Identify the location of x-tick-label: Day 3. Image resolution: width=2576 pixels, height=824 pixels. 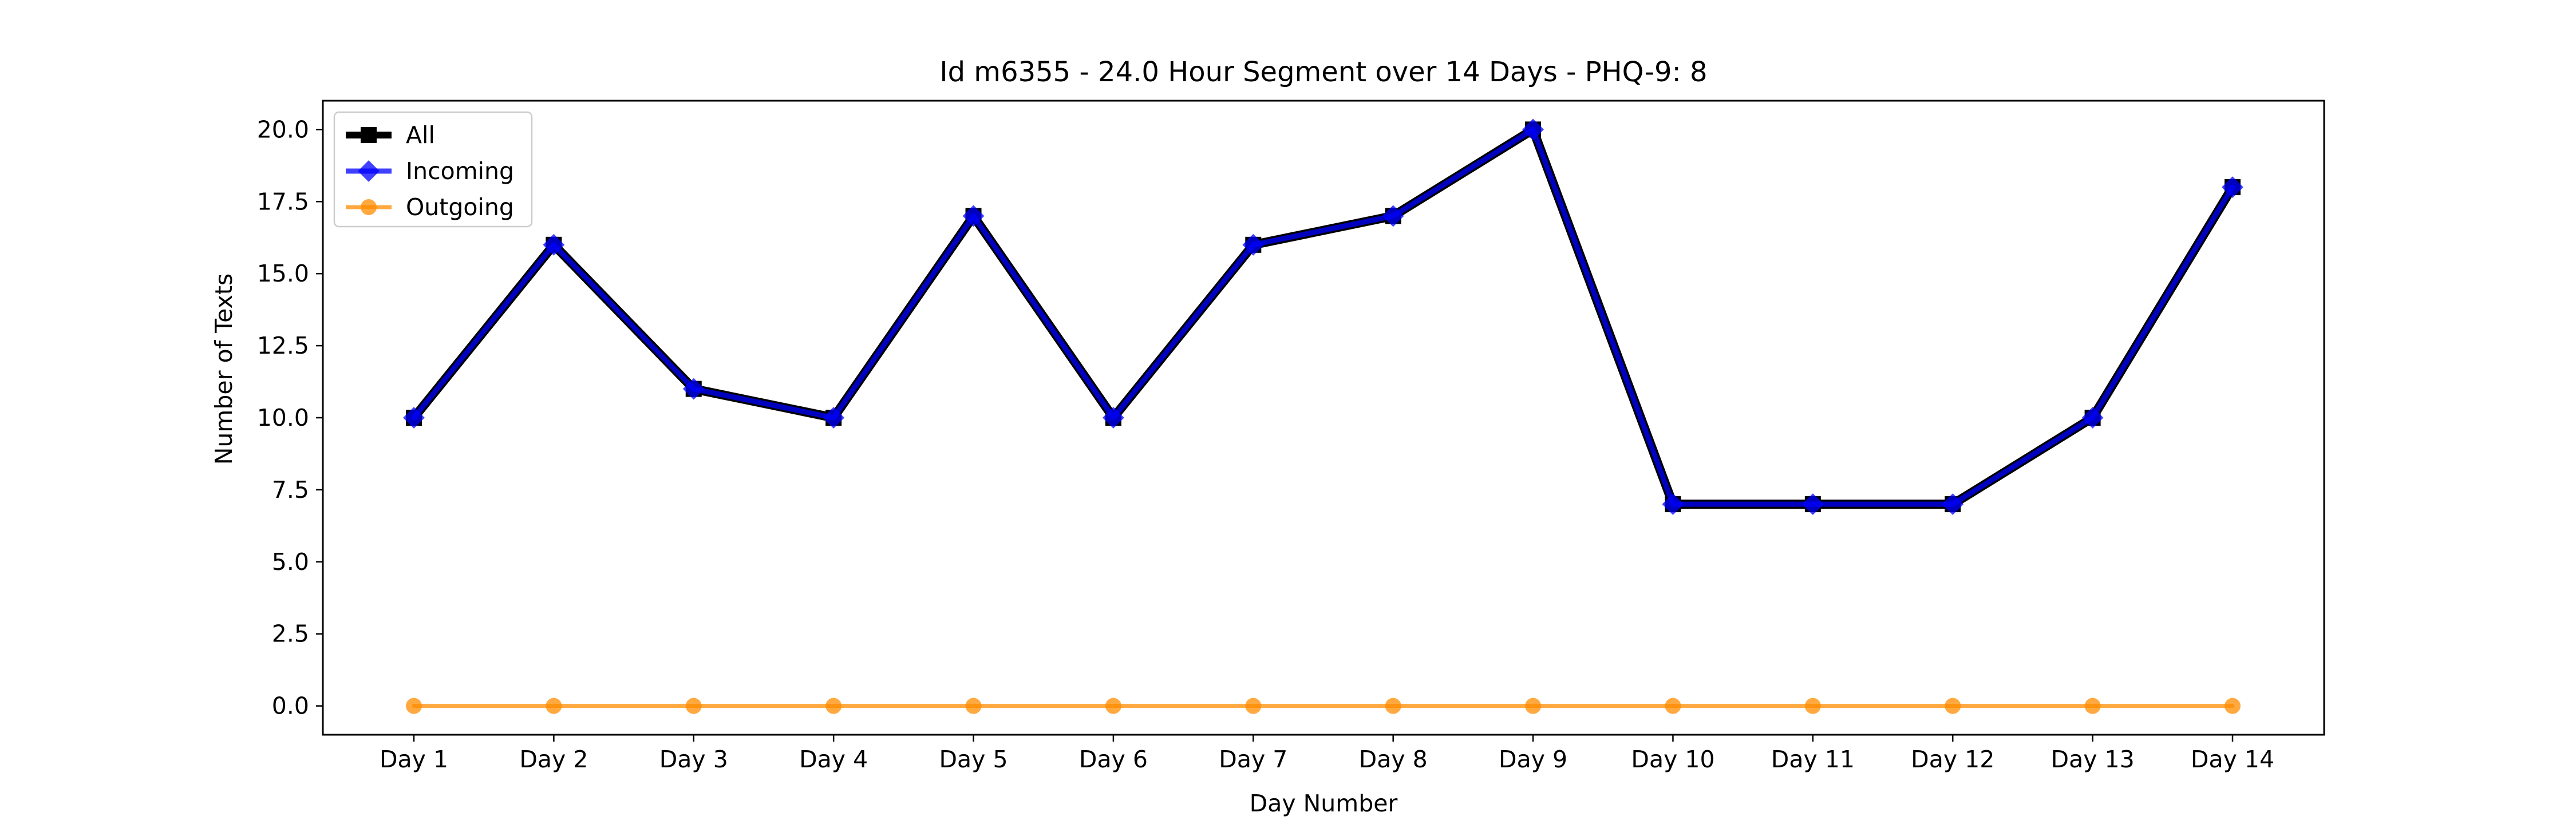
(693, 759).